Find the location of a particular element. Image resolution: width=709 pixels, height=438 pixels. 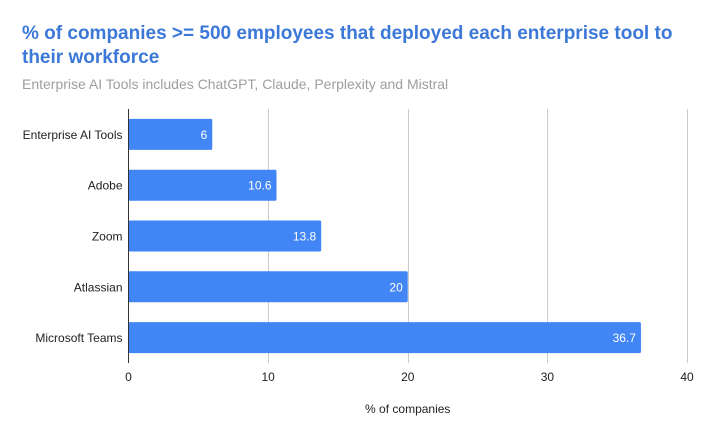

bar-value-label: 13.8 is located at coordinates (305, 237).